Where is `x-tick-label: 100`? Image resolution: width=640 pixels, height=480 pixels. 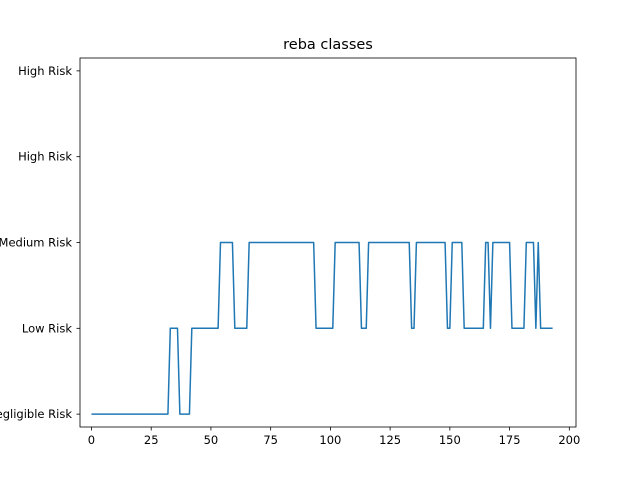 x-tick-label: 100 is located at coordinates (330, 440).